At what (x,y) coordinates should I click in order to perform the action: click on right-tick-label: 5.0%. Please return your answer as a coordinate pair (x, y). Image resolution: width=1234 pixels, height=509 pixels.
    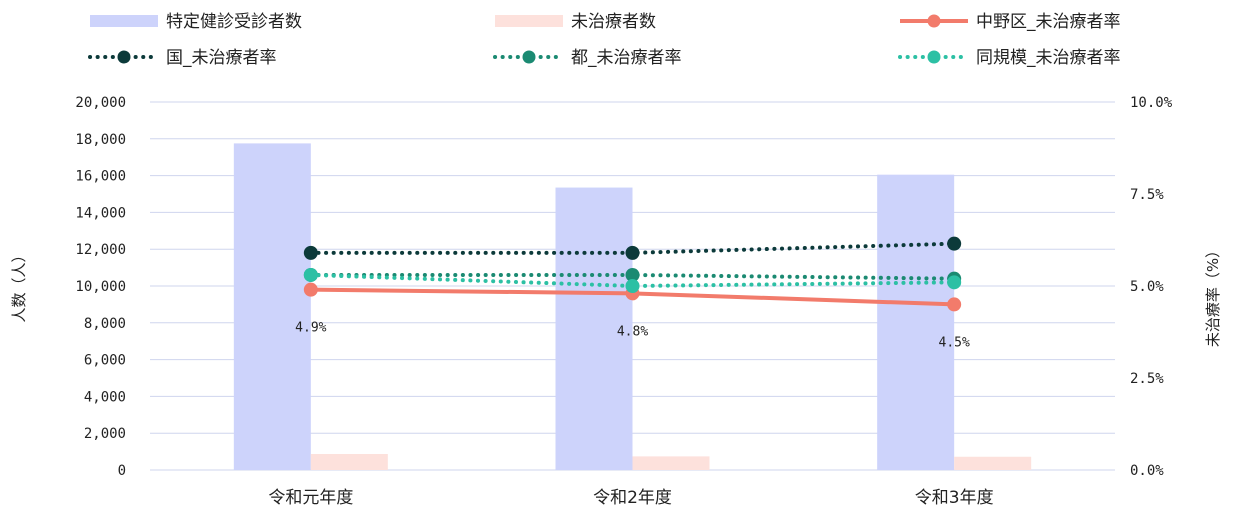
    Looking at the image, I should click on (1147, 287).